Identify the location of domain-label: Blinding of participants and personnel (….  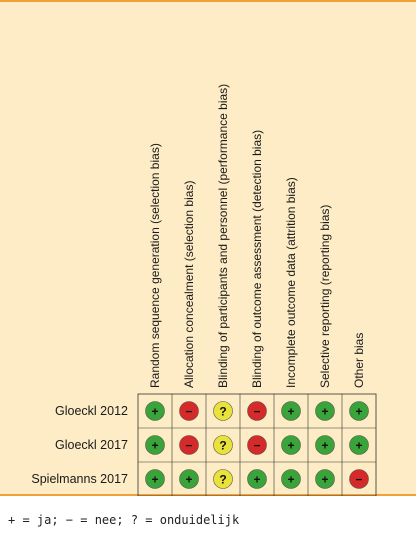
(223, 236).